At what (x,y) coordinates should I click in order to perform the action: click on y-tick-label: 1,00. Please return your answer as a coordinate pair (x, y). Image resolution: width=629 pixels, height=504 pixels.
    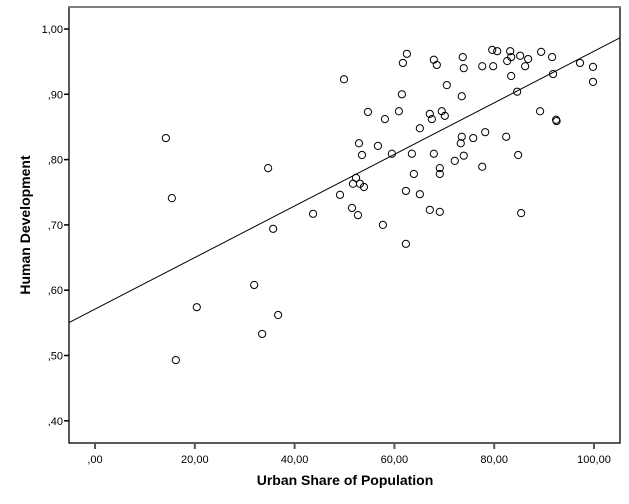
    Looking at the image, I should click on (52, 30).